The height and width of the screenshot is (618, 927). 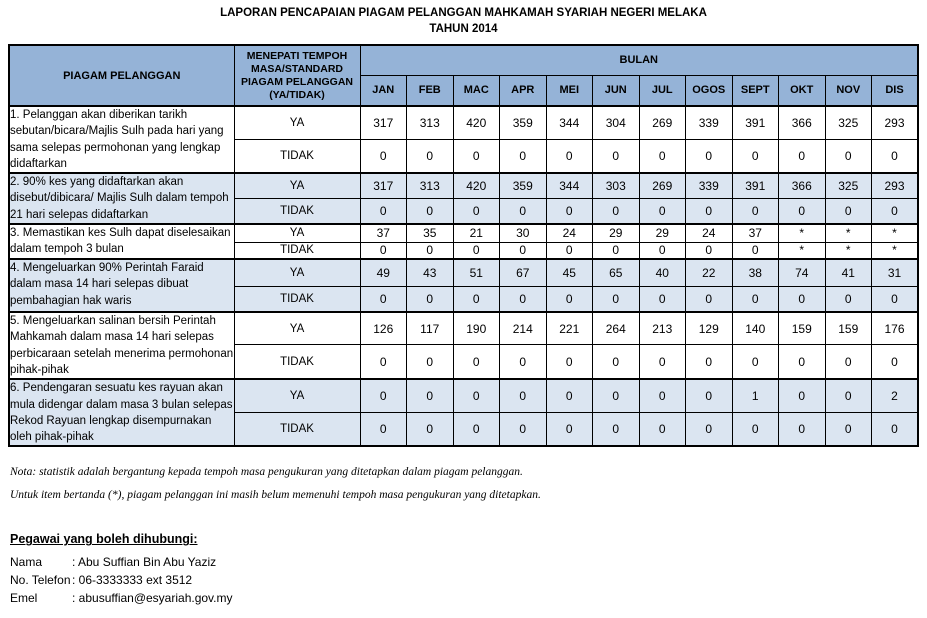 What do you see at coordinates (132, 580) in the screenshot?
I see `contact-value: : 06-3333333 ext 3512` at bounding box center [132, 580].